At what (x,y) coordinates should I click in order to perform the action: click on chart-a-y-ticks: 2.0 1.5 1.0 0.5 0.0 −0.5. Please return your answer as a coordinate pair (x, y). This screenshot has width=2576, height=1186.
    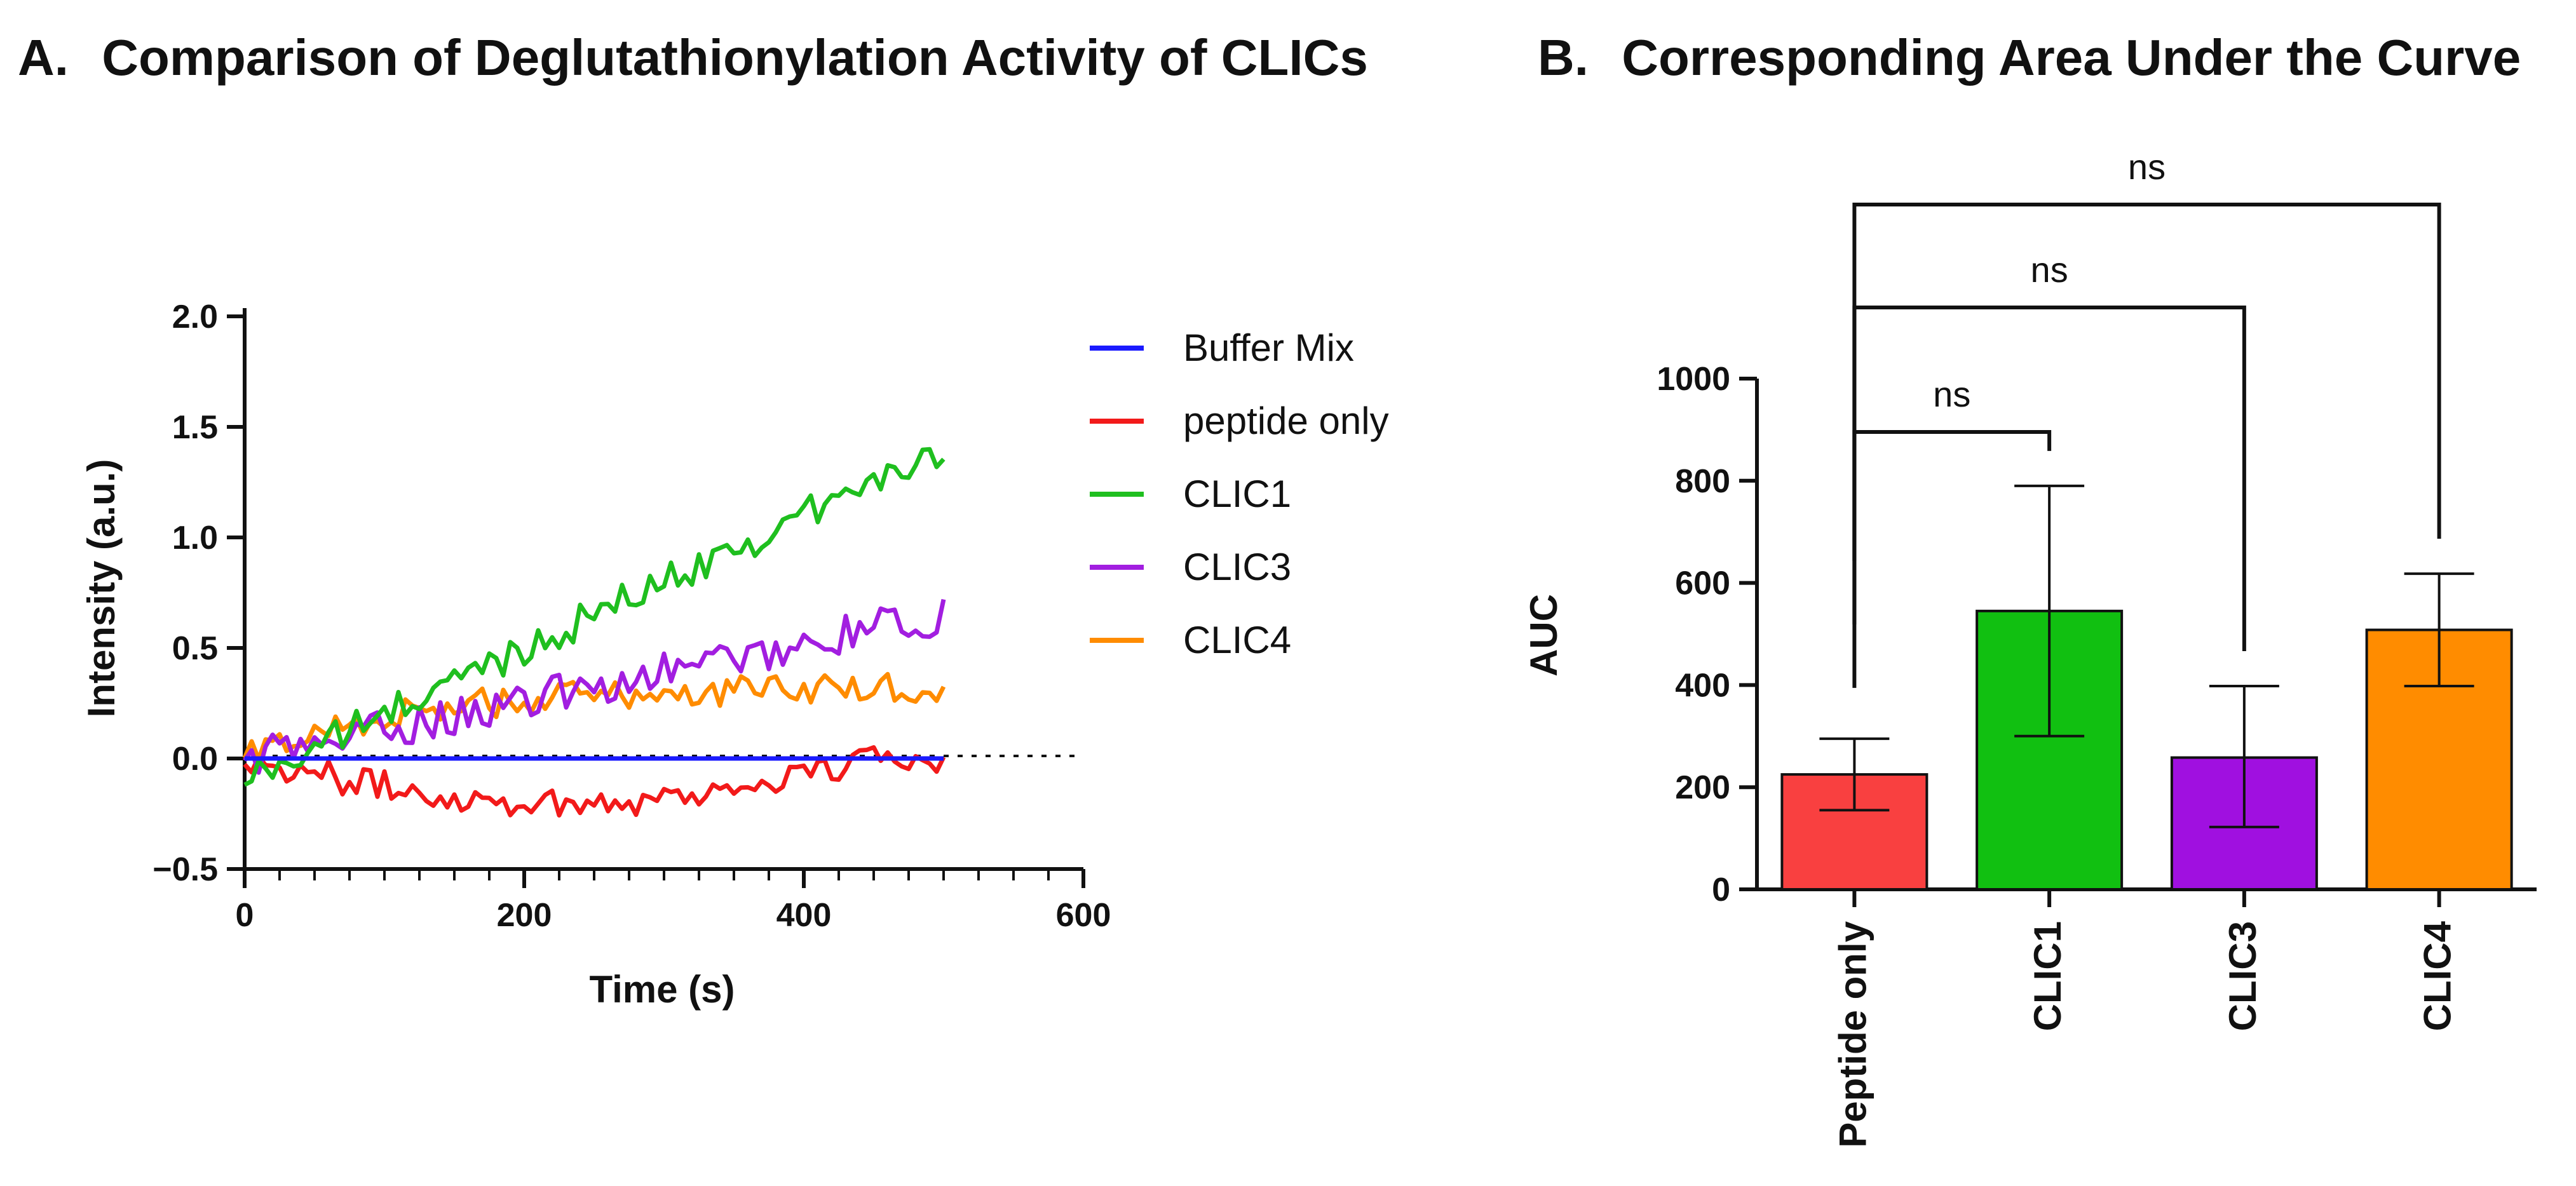
    Looking at the image, I should click on (199, 593).